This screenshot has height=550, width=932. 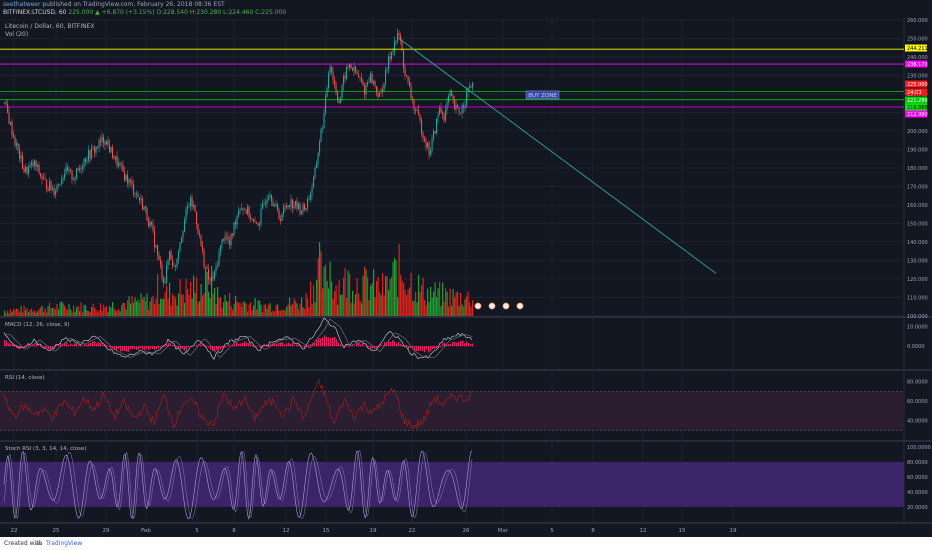 What do you see at coordinates (506, 306) in the screenshot?
I see `event-marker-icon` at bounding box center [506, 306].